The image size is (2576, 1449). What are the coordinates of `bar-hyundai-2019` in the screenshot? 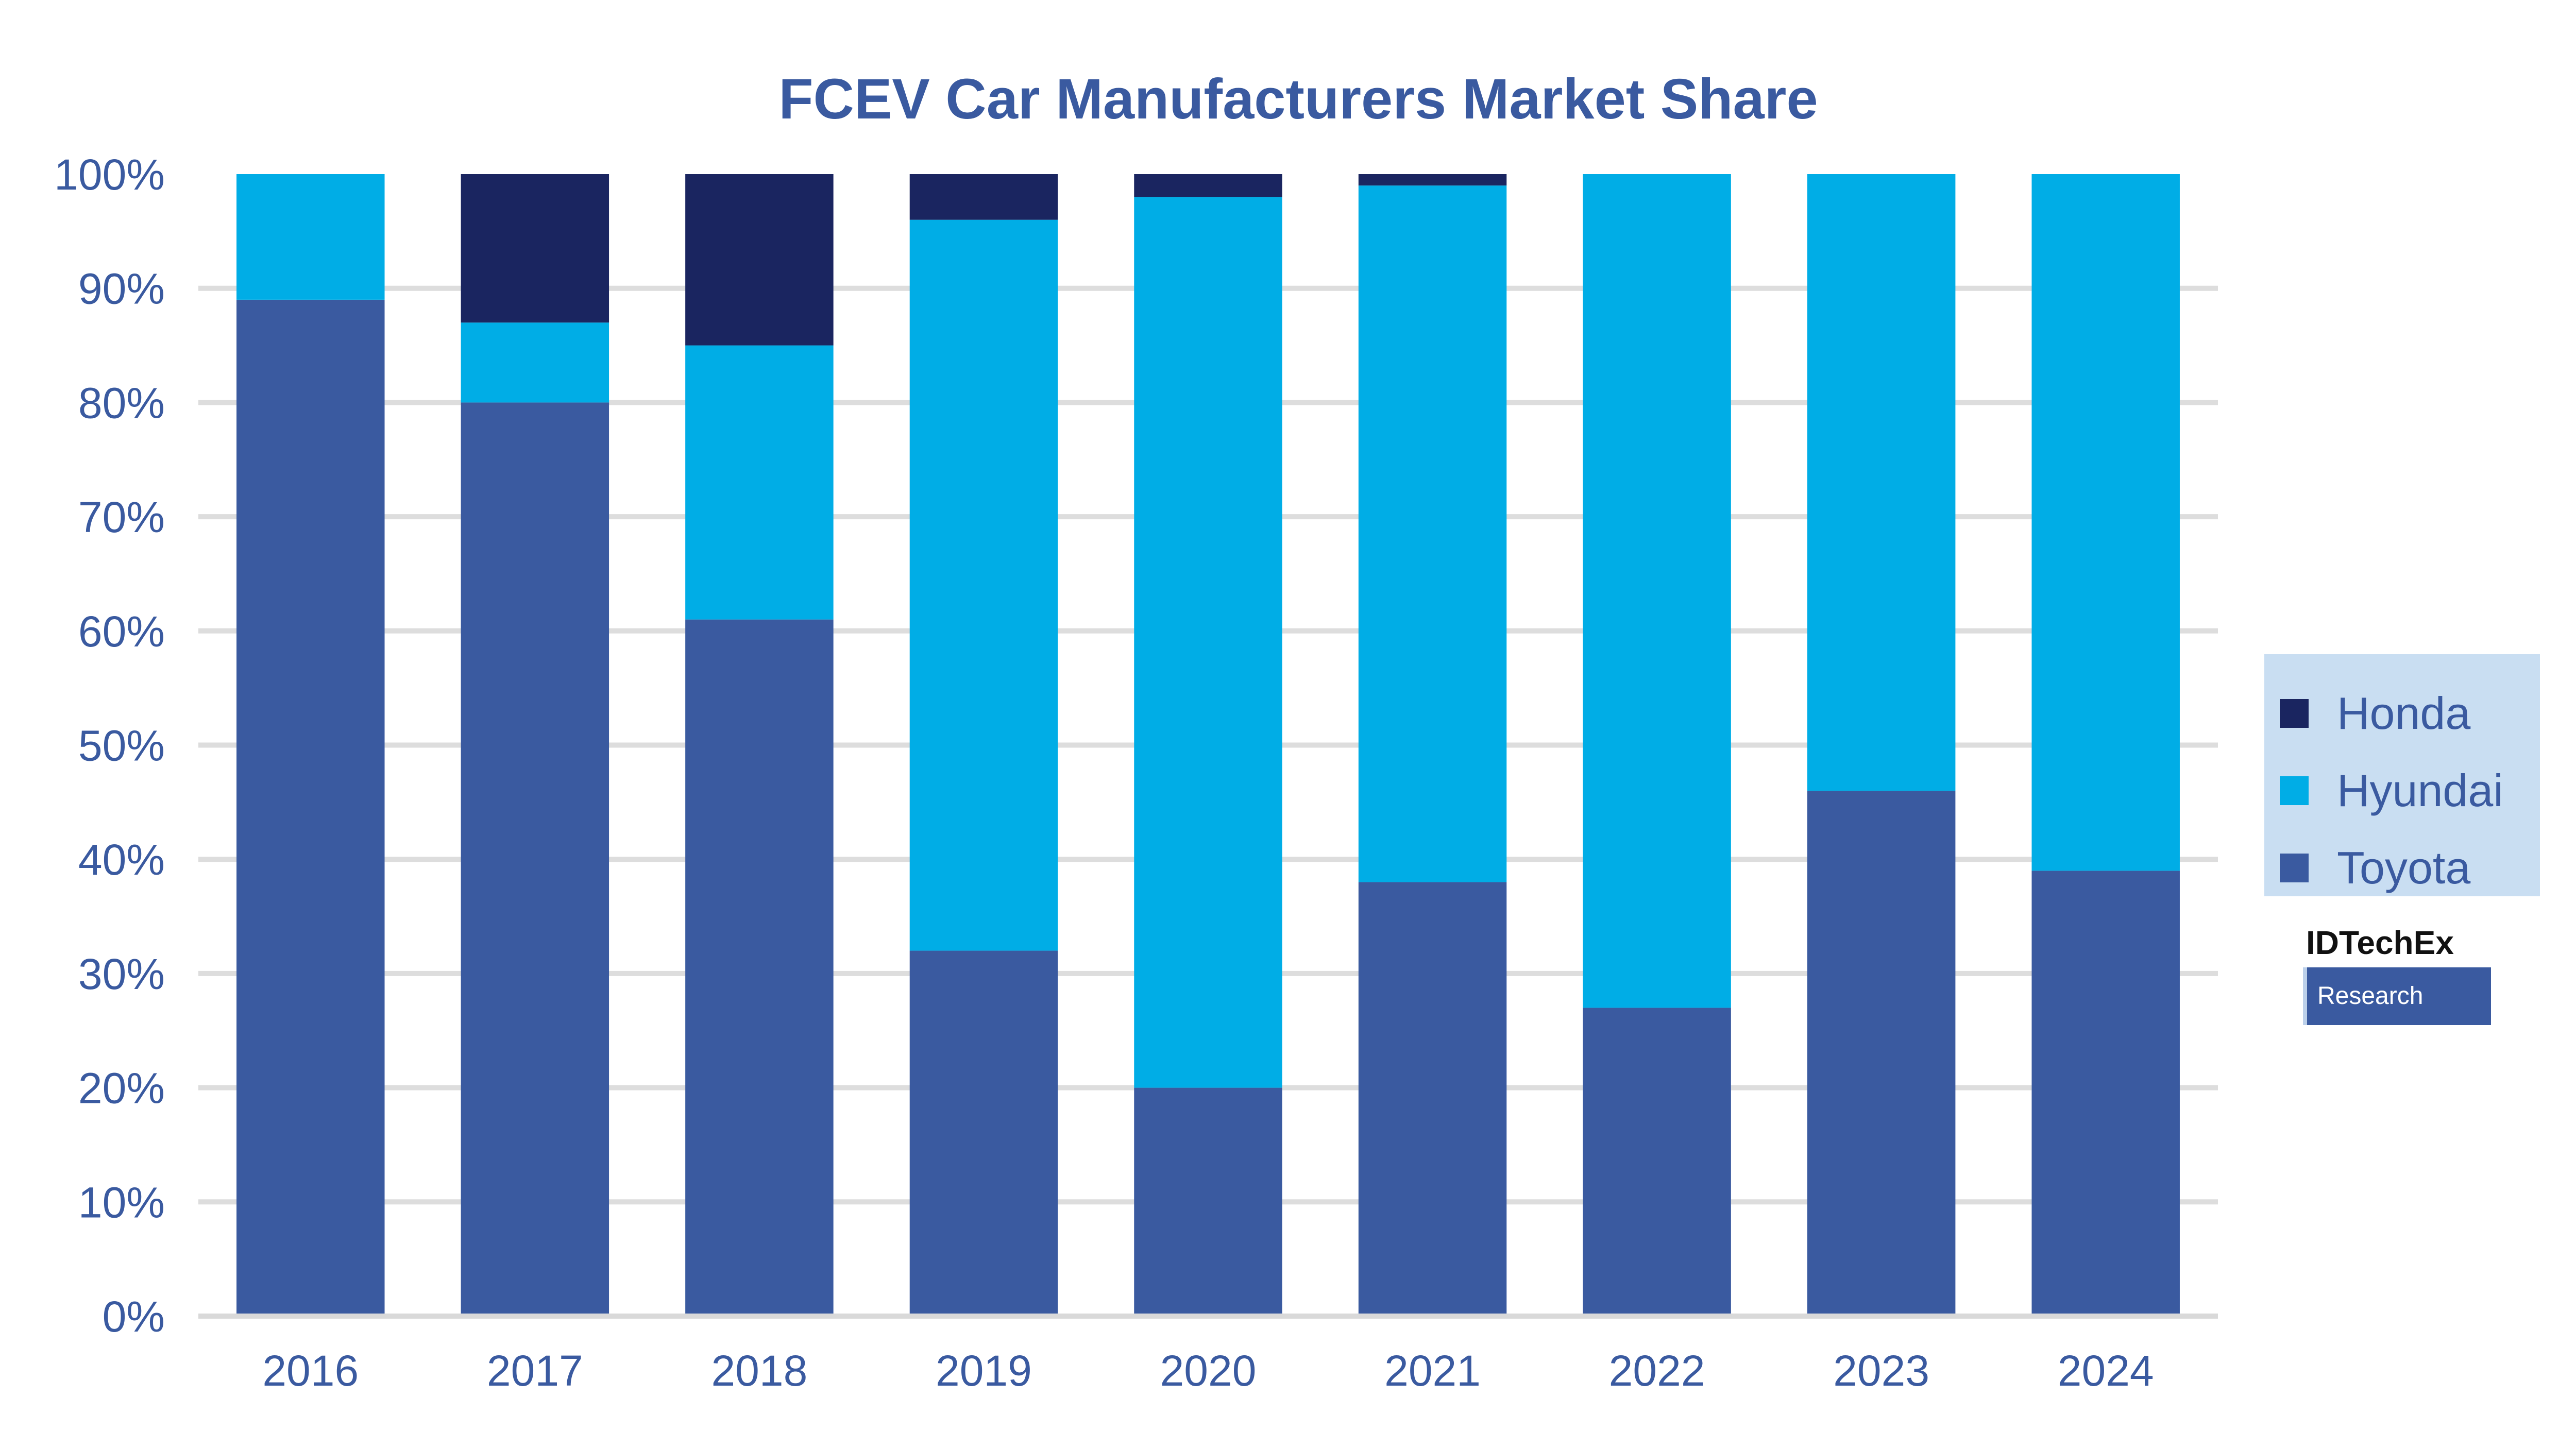 It's located at (984, 585).